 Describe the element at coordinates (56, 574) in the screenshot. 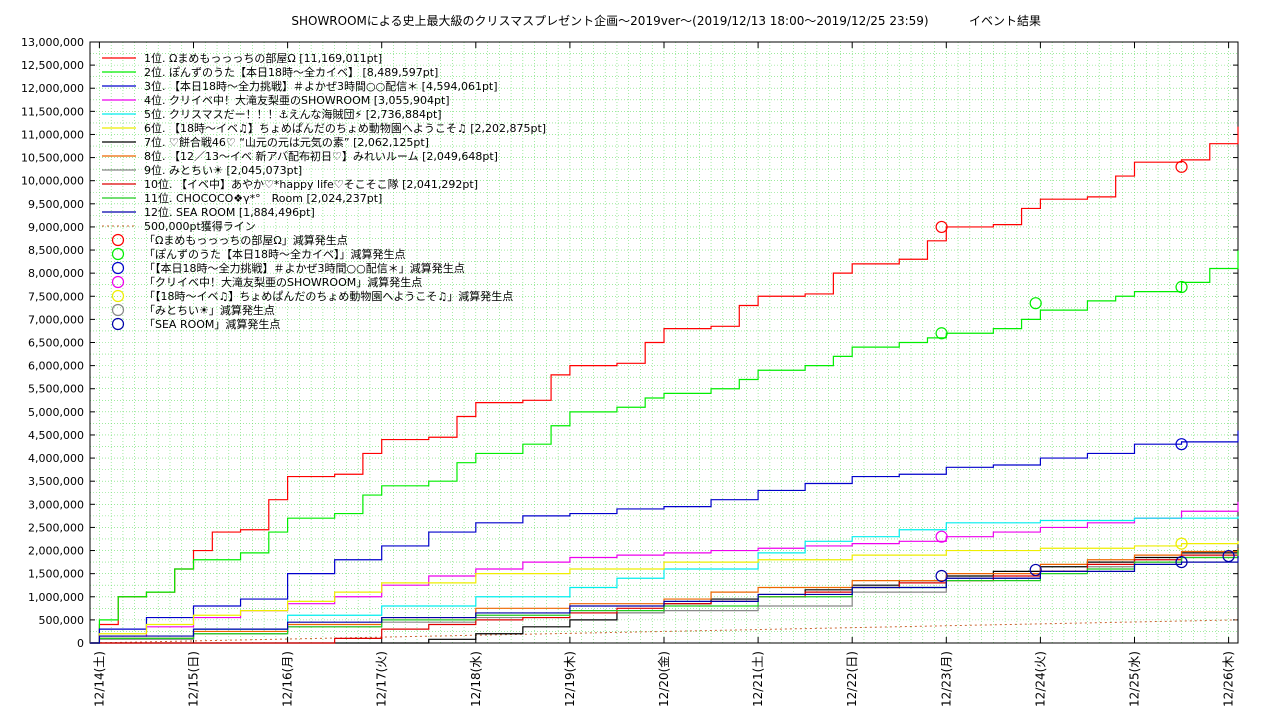

I see `y-tick-label: 1,500,000` at that location.